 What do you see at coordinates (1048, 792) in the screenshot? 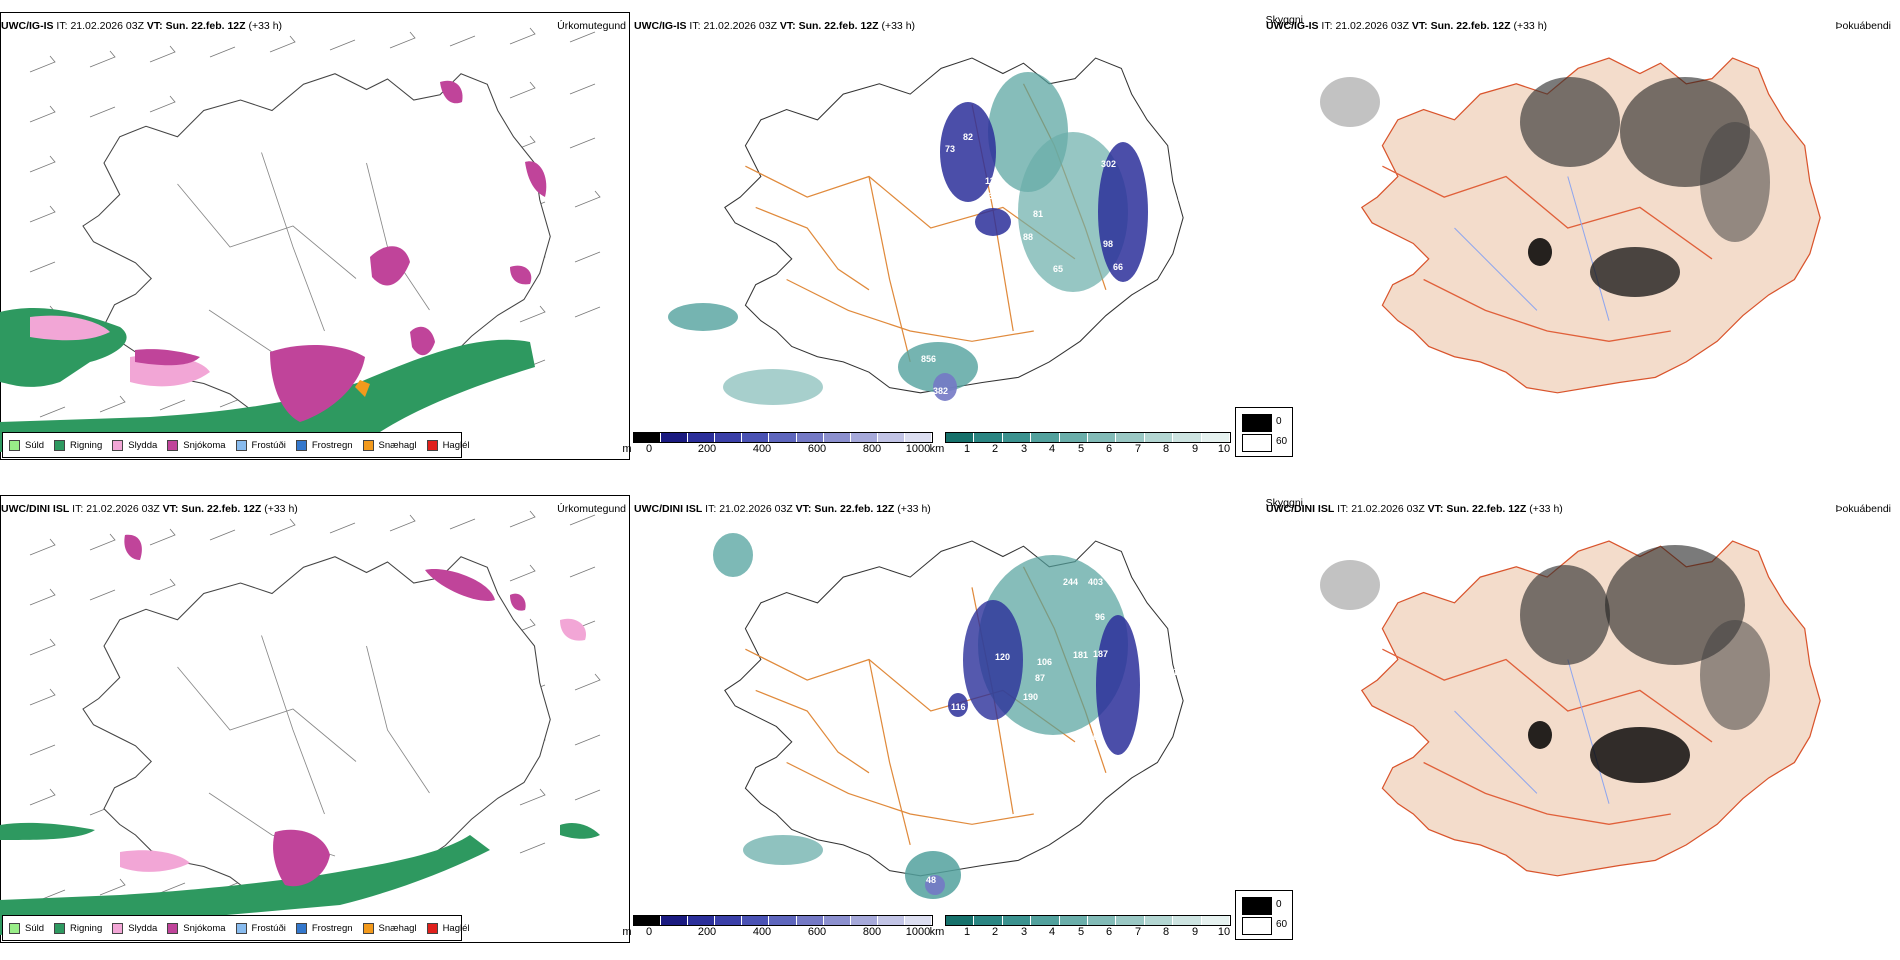
I see `visibility-value: 65` at bounding box center [1048, 792].